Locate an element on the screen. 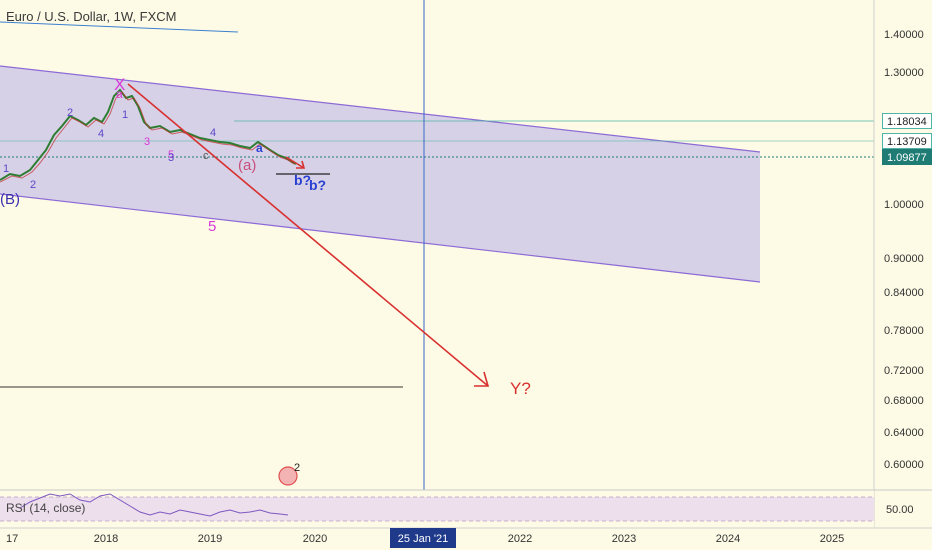 The width and height of the screenshot is (932, 550). price-tick-label: 0.90000 is located at coordinates (904, 259).